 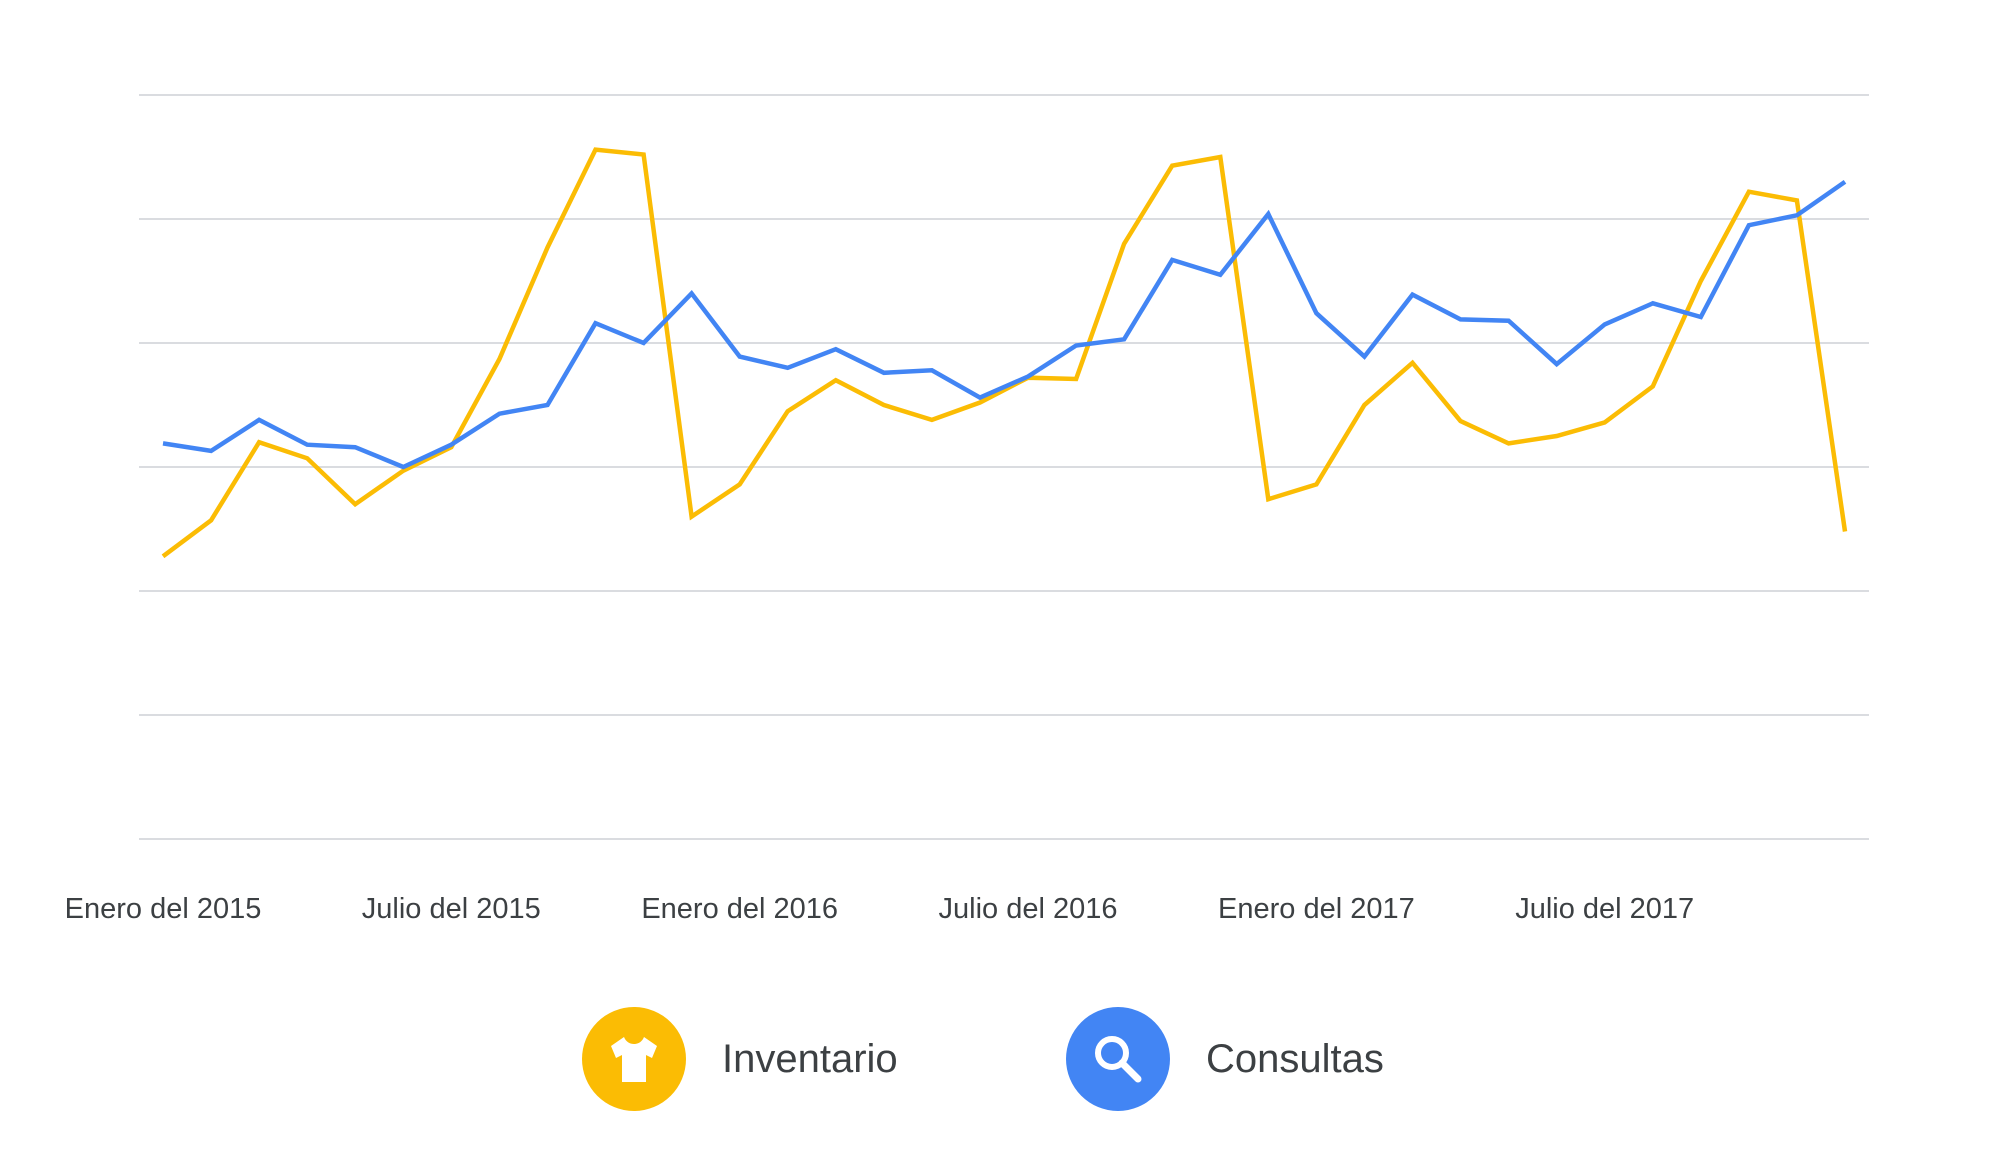 What do you see at coordinates (1028, 909) in the screenshot?
I see `x-tick-label: Julio del 2016` at bounding box center [1028, 909].